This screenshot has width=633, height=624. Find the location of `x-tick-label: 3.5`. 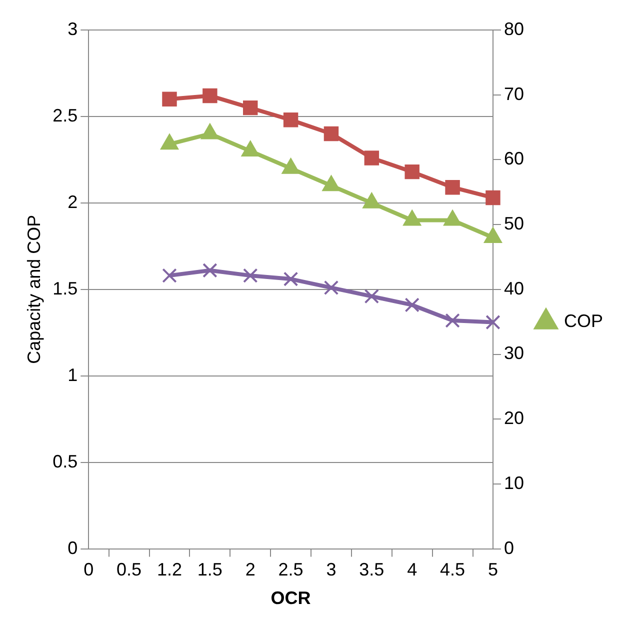

x-tick-label: 3.5 is located at coordinates (371, 570).